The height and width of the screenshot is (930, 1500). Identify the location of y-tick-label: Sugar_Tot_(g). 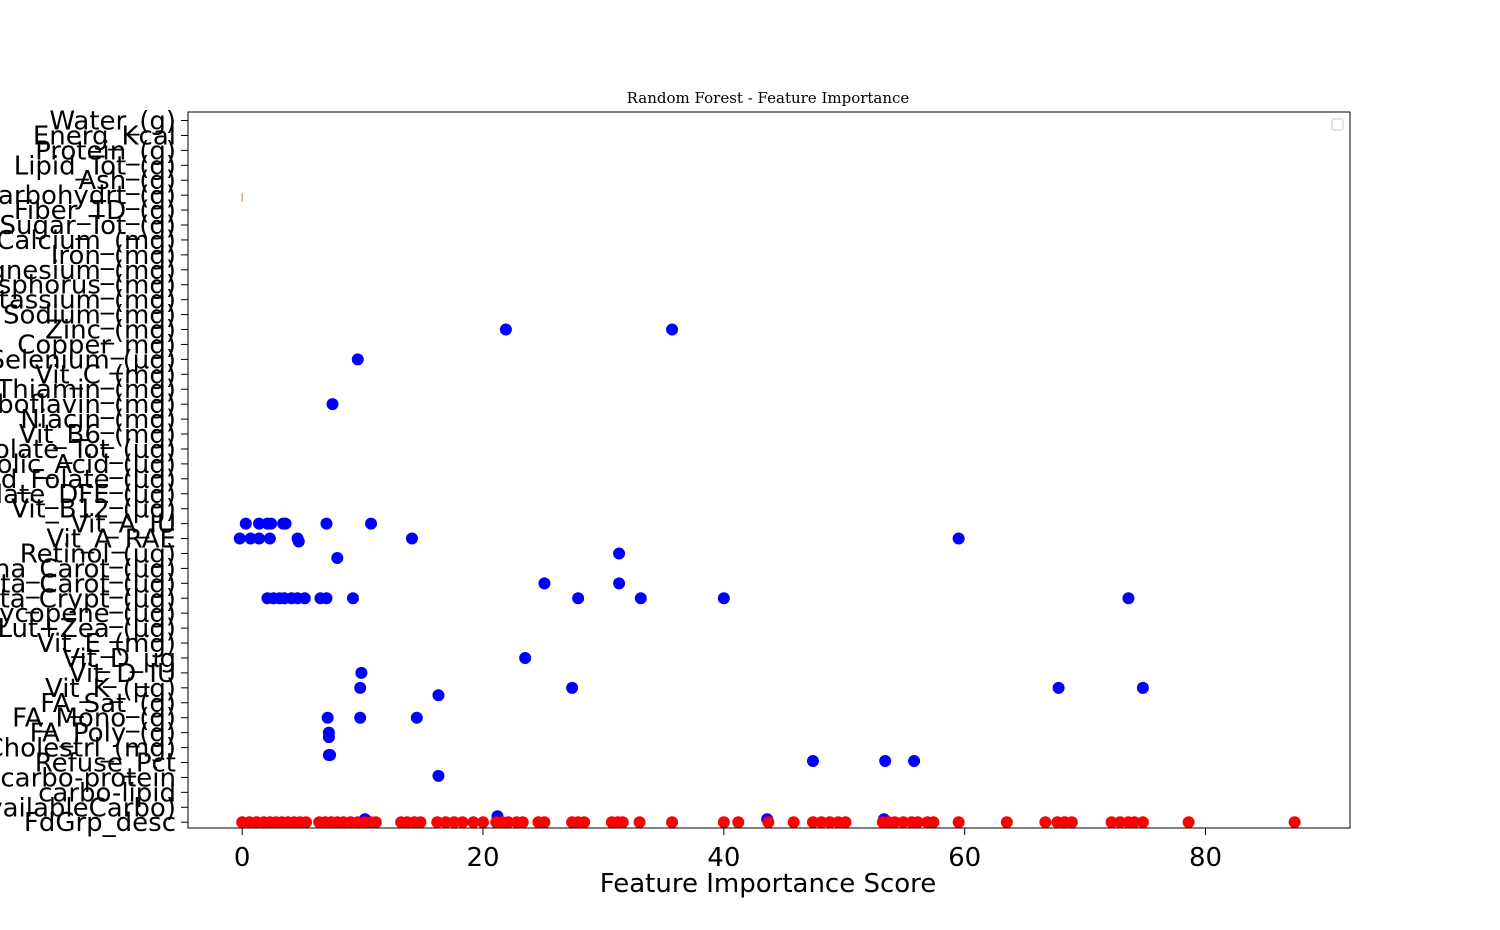
(88, 226).